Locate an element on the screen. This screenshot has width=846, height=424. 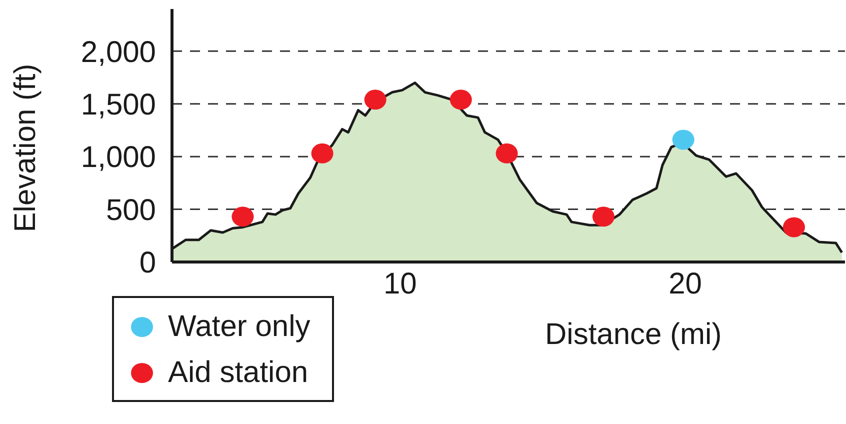
x-axis-title: Distance (mi) is located at coordinates (633, 335).